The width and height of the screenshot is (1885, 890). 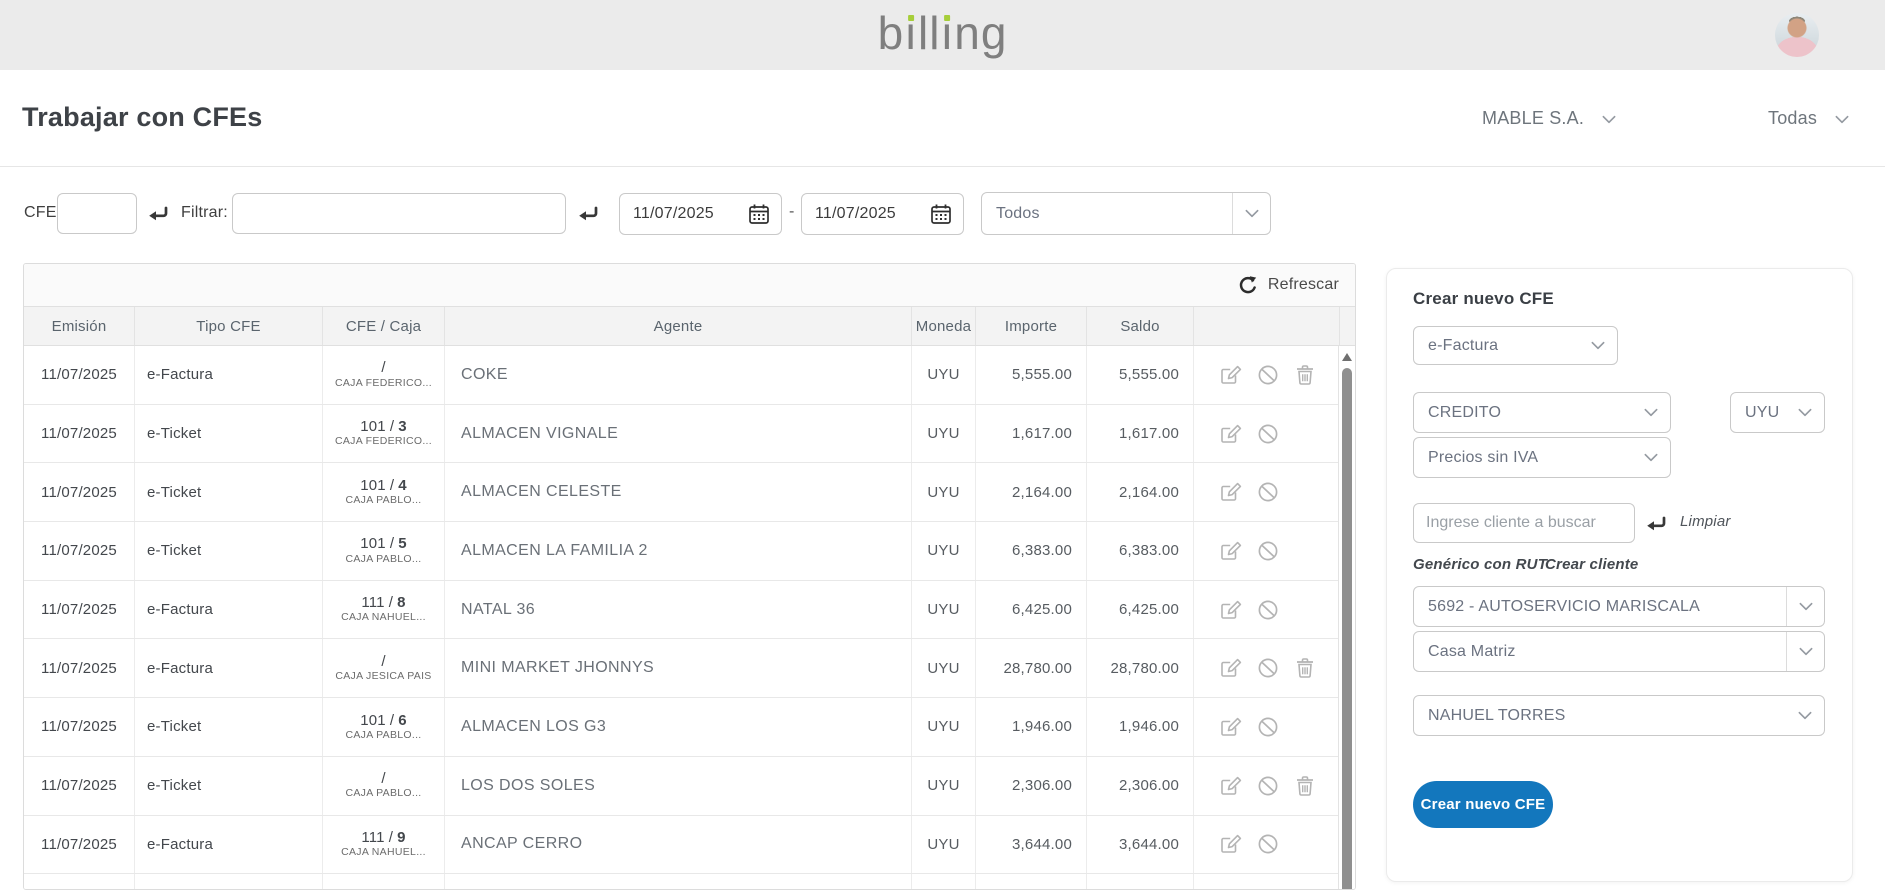 I want to click on seller-select: NAHUEL TORRES, so click(x=1619, y=715).